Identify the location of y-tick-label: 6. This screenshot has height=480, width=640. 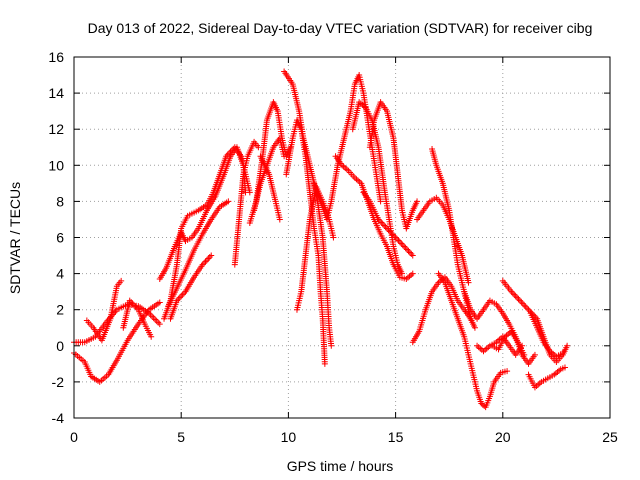
(60, 238).